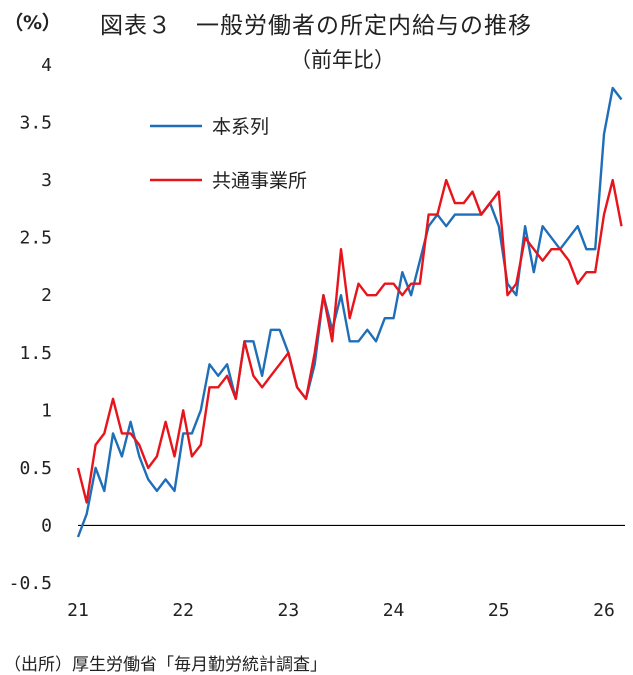 The image size is (633, 675). I want to click on y-tick-label: 0.5, so click(35, 468).